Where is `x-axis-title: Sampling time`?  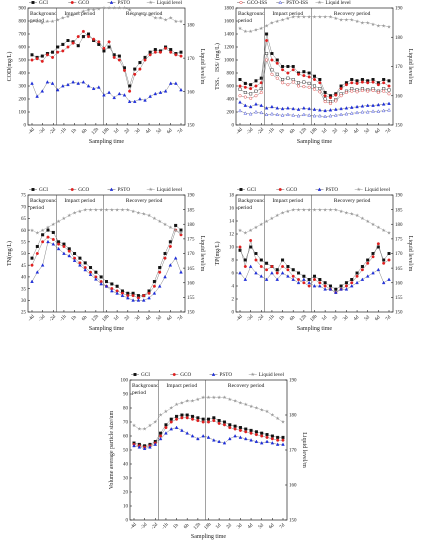
x-axis-title: Sampling time is located at coordinates (209, 537).